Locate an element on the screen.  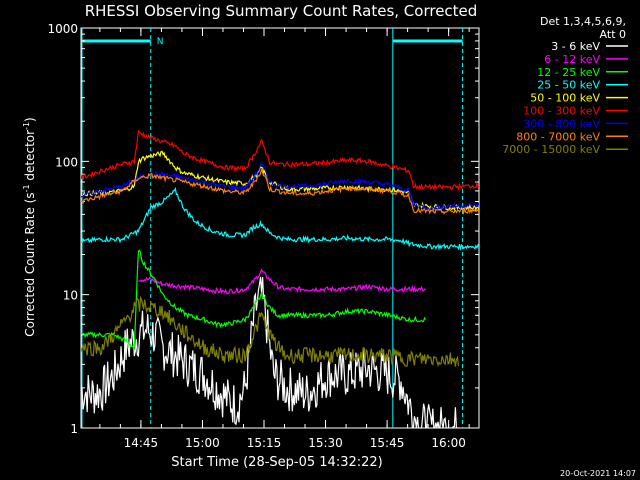
series-line-300-800-kev is located at coordinates (280, 186).